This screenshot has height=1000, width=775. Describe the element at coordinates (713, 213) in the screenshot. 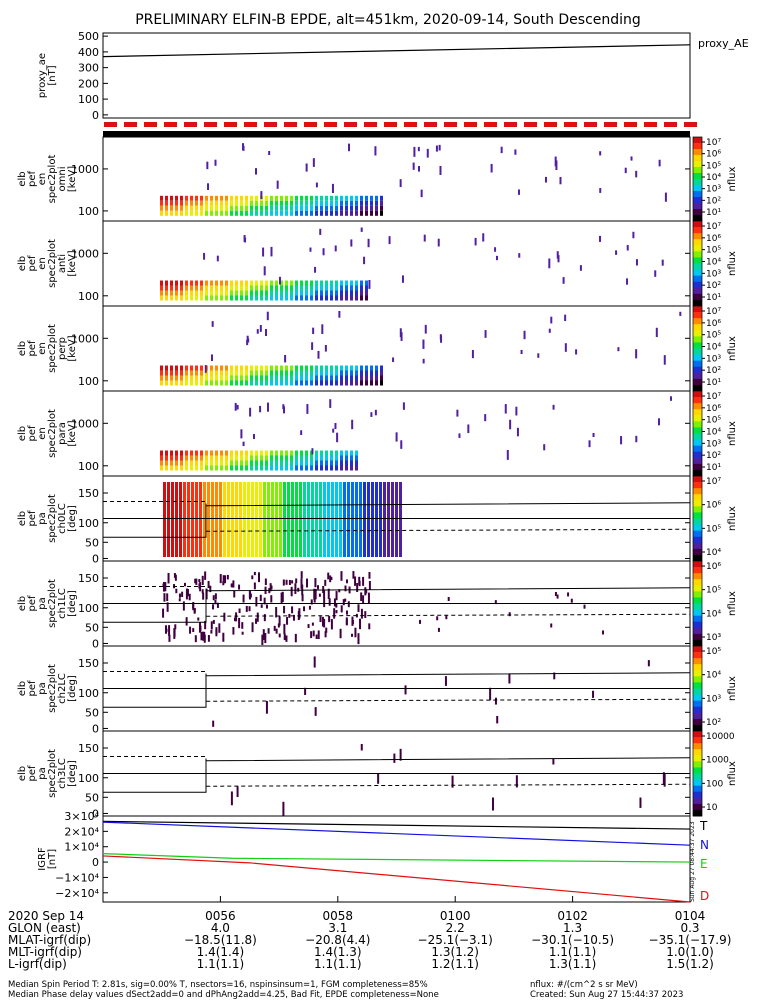

I see `colorbar-label: 10¹` at that location.